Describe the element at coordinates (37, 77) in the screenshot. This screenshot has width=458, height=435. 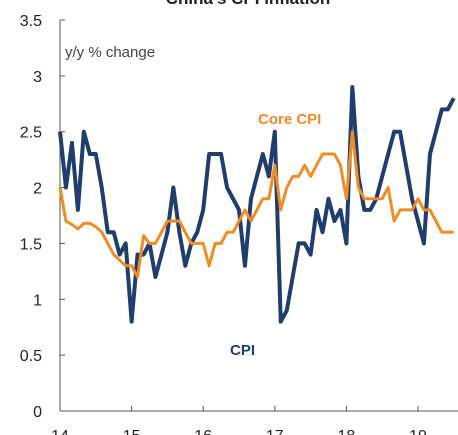
I see `y-tick-label: 3` at that location.